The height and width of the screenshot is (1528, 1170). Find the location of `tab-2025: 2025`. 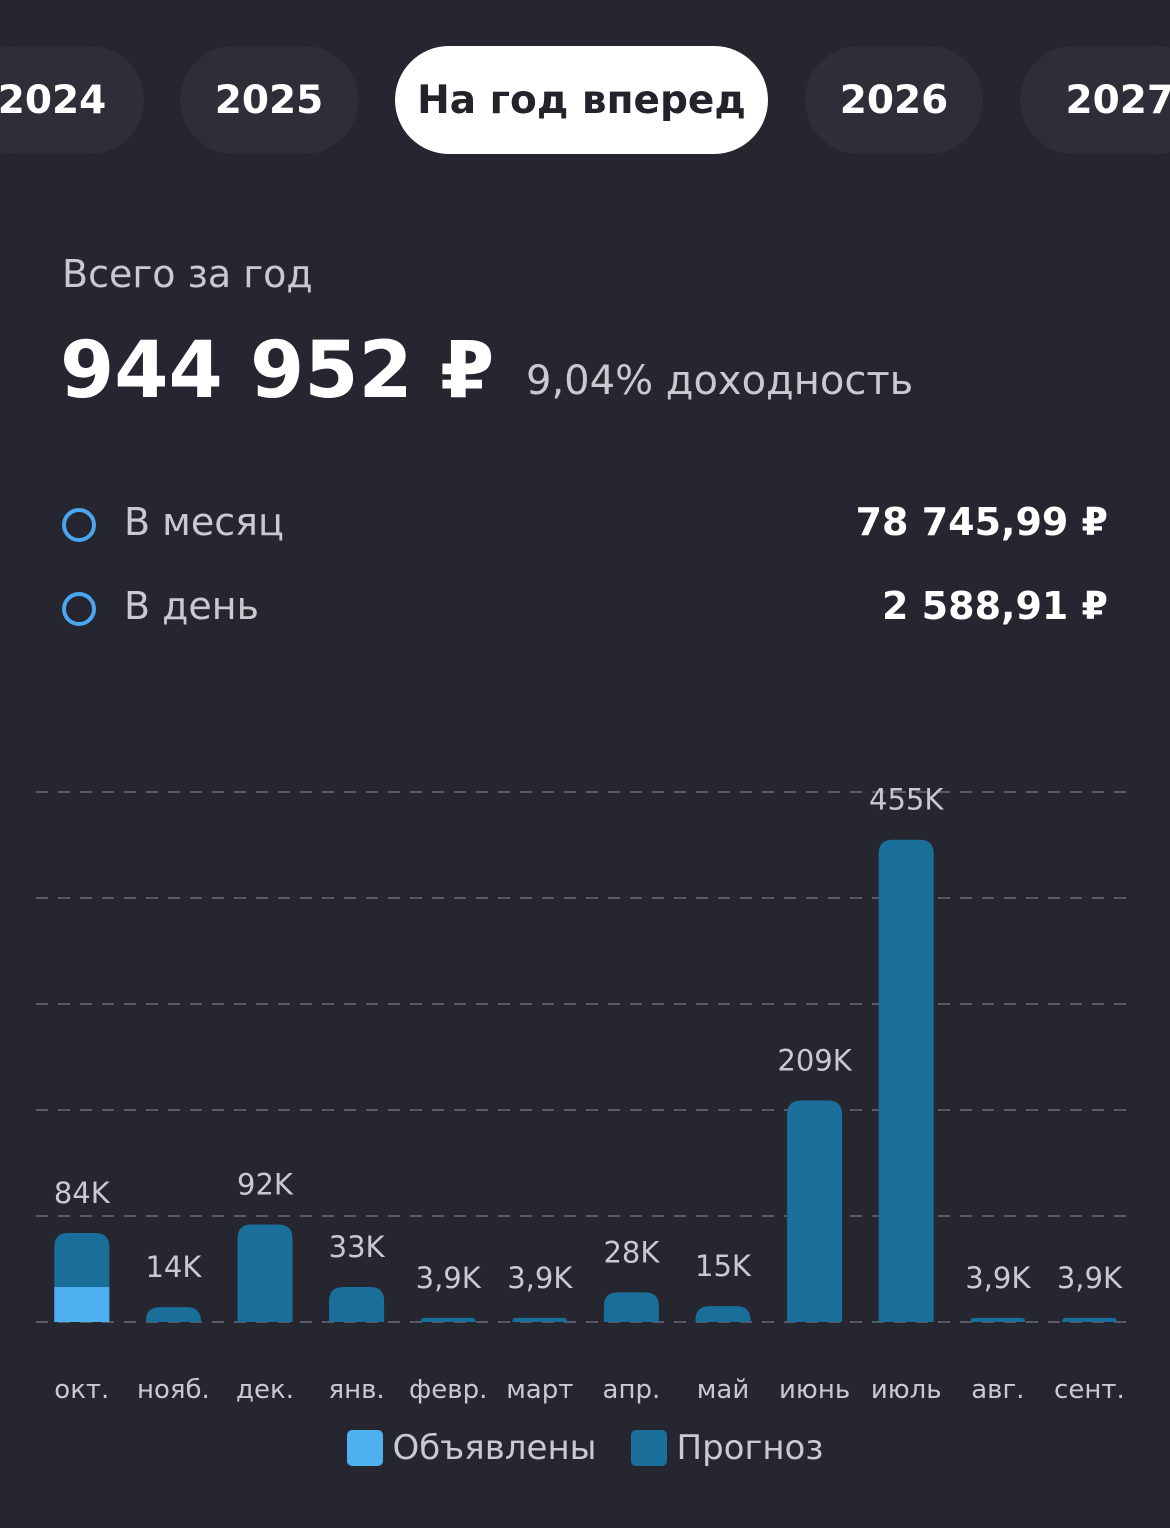

tab-2025: 2025 is located at coordinates (269, 100).